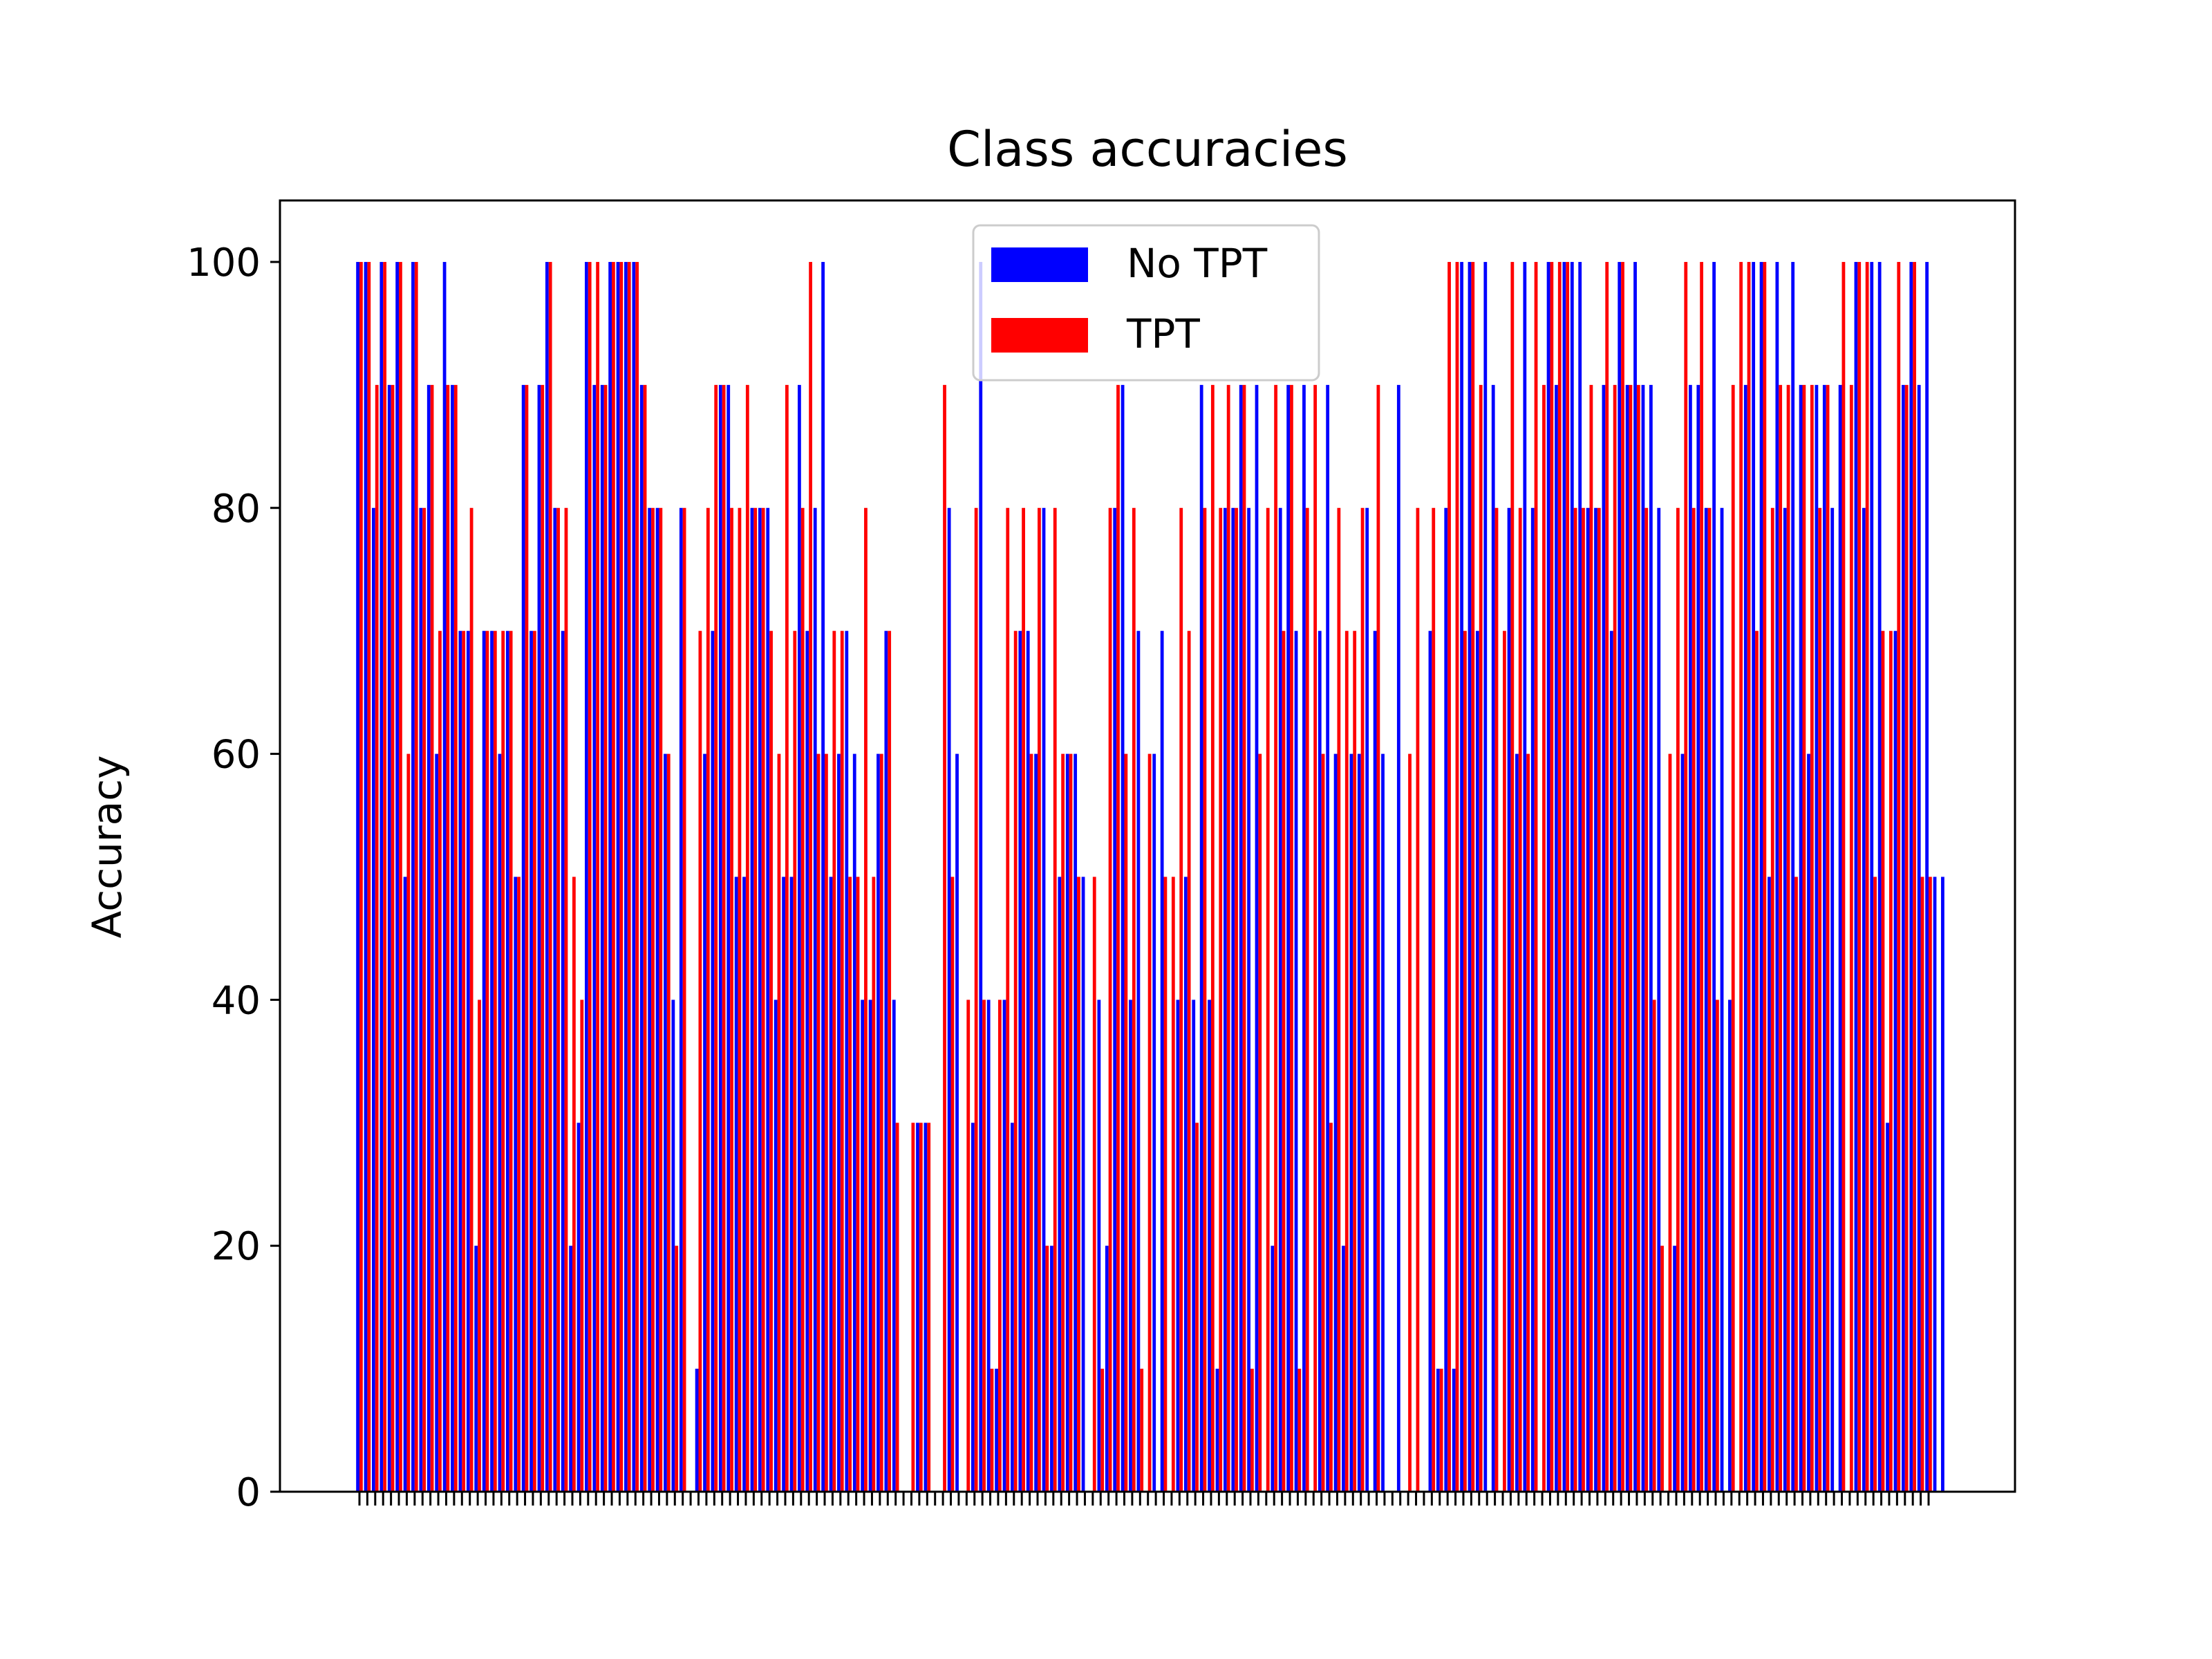  What do you see at coordinates (1146, 303) in the screenshot?
I see `legend: No TPT TPT` at bounding box center [1146, 303].